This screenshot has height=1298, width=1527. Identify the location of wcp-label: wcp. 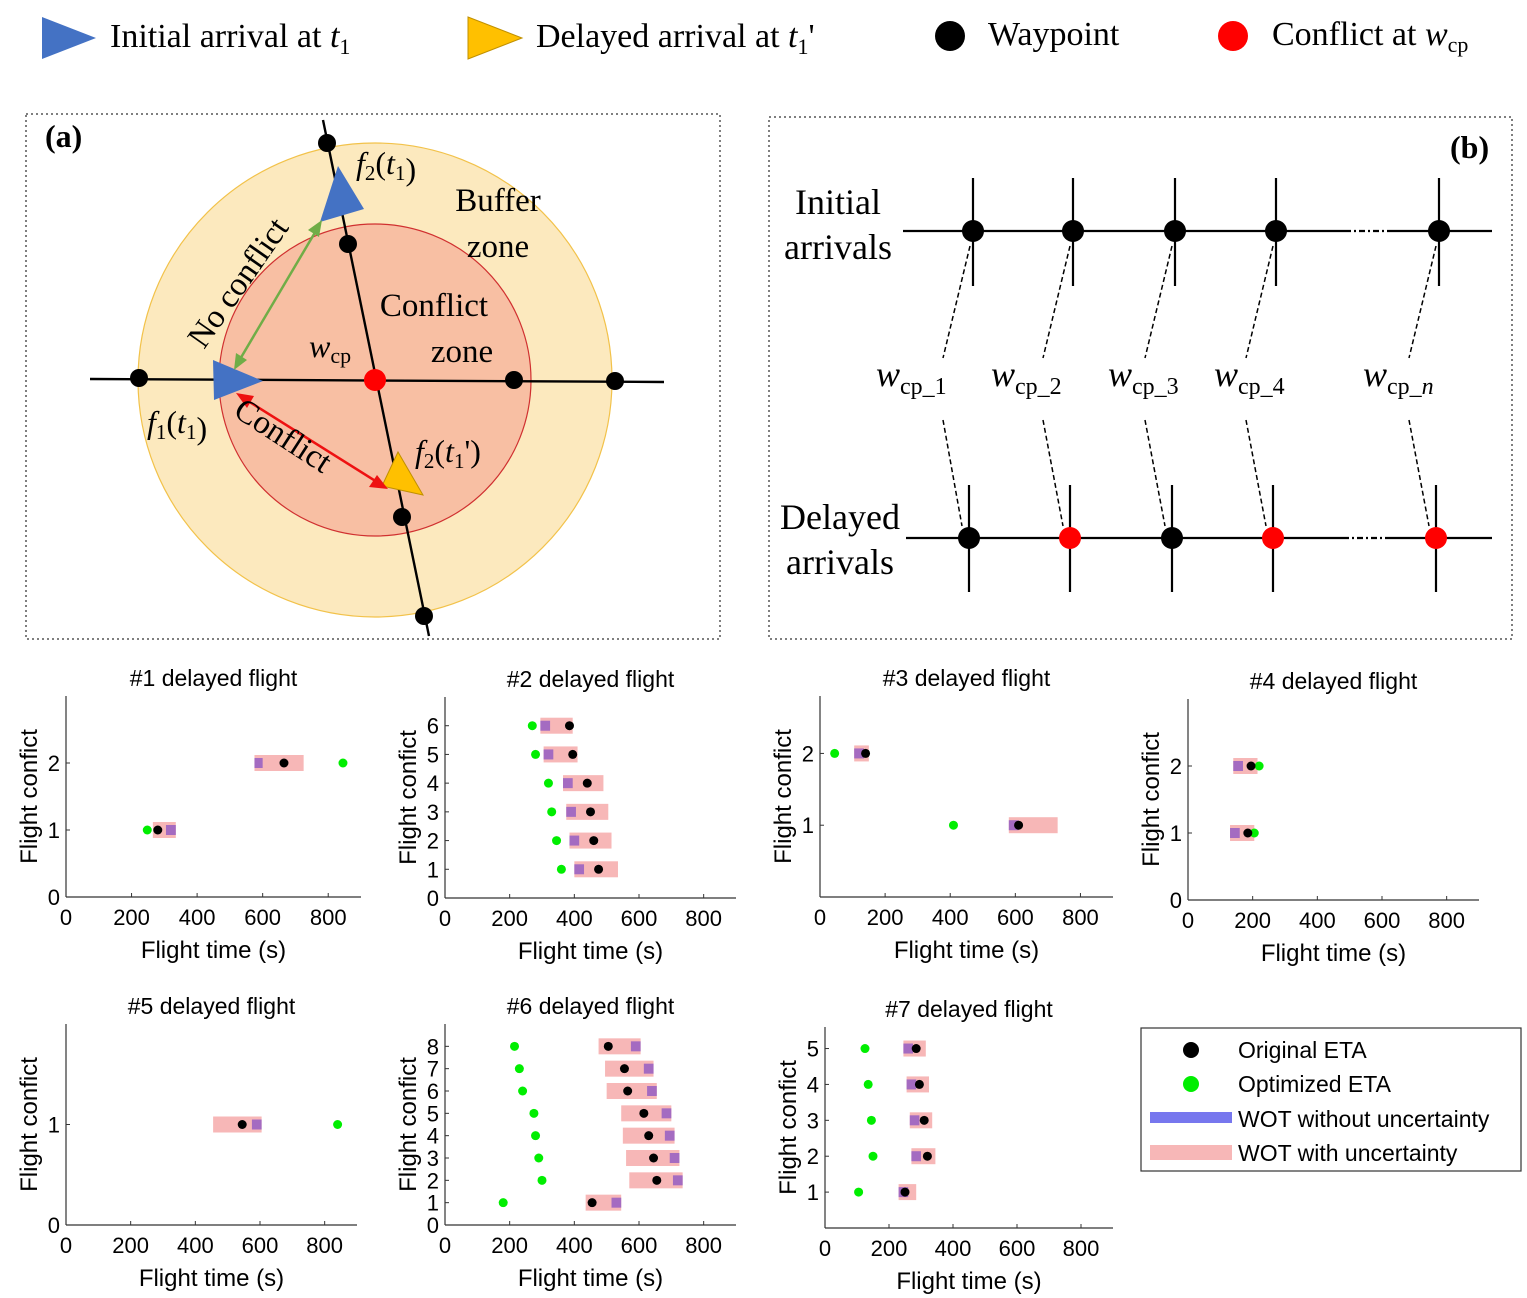
(330, 348).